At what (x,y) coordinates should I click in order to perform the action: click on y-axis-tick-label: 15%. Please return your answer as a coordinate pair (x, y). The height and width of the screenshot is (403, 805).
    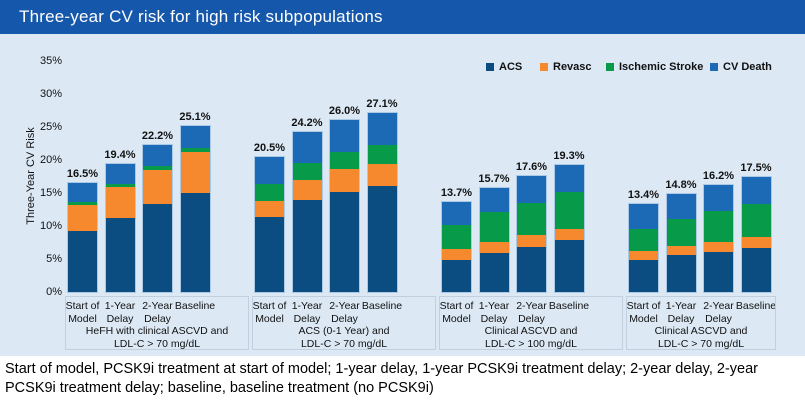
    Looking at the image, I should click on (50, 193).